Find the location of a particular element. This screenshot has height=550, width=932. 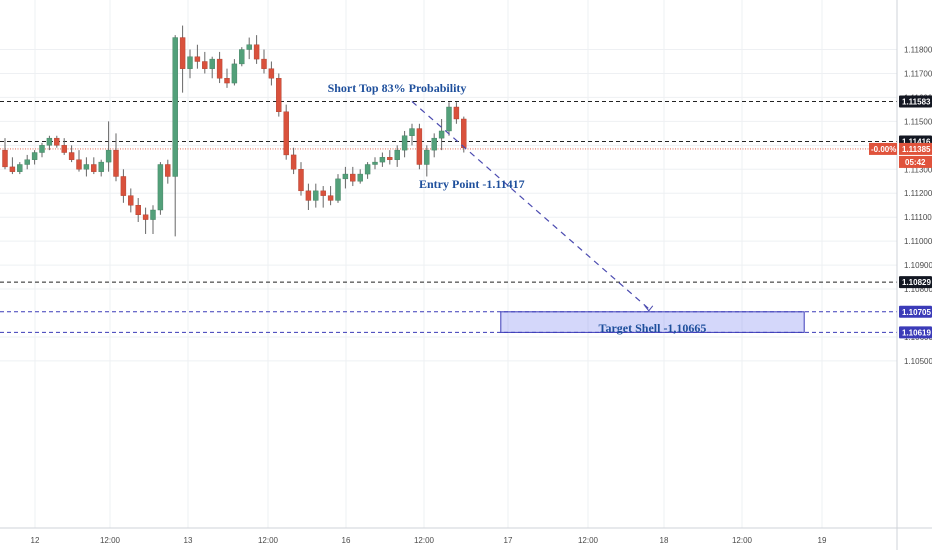

annotation-short-top: Short Top 83% Probability is located at coordinates (397, 88).